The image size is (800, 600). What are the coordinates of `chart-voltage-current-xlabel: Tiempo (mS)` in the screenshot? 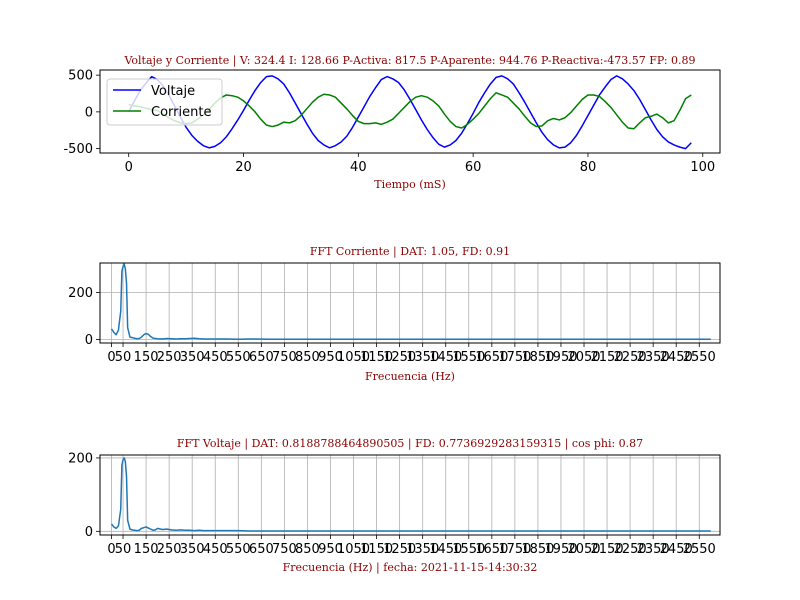 It's located at (410, 184).